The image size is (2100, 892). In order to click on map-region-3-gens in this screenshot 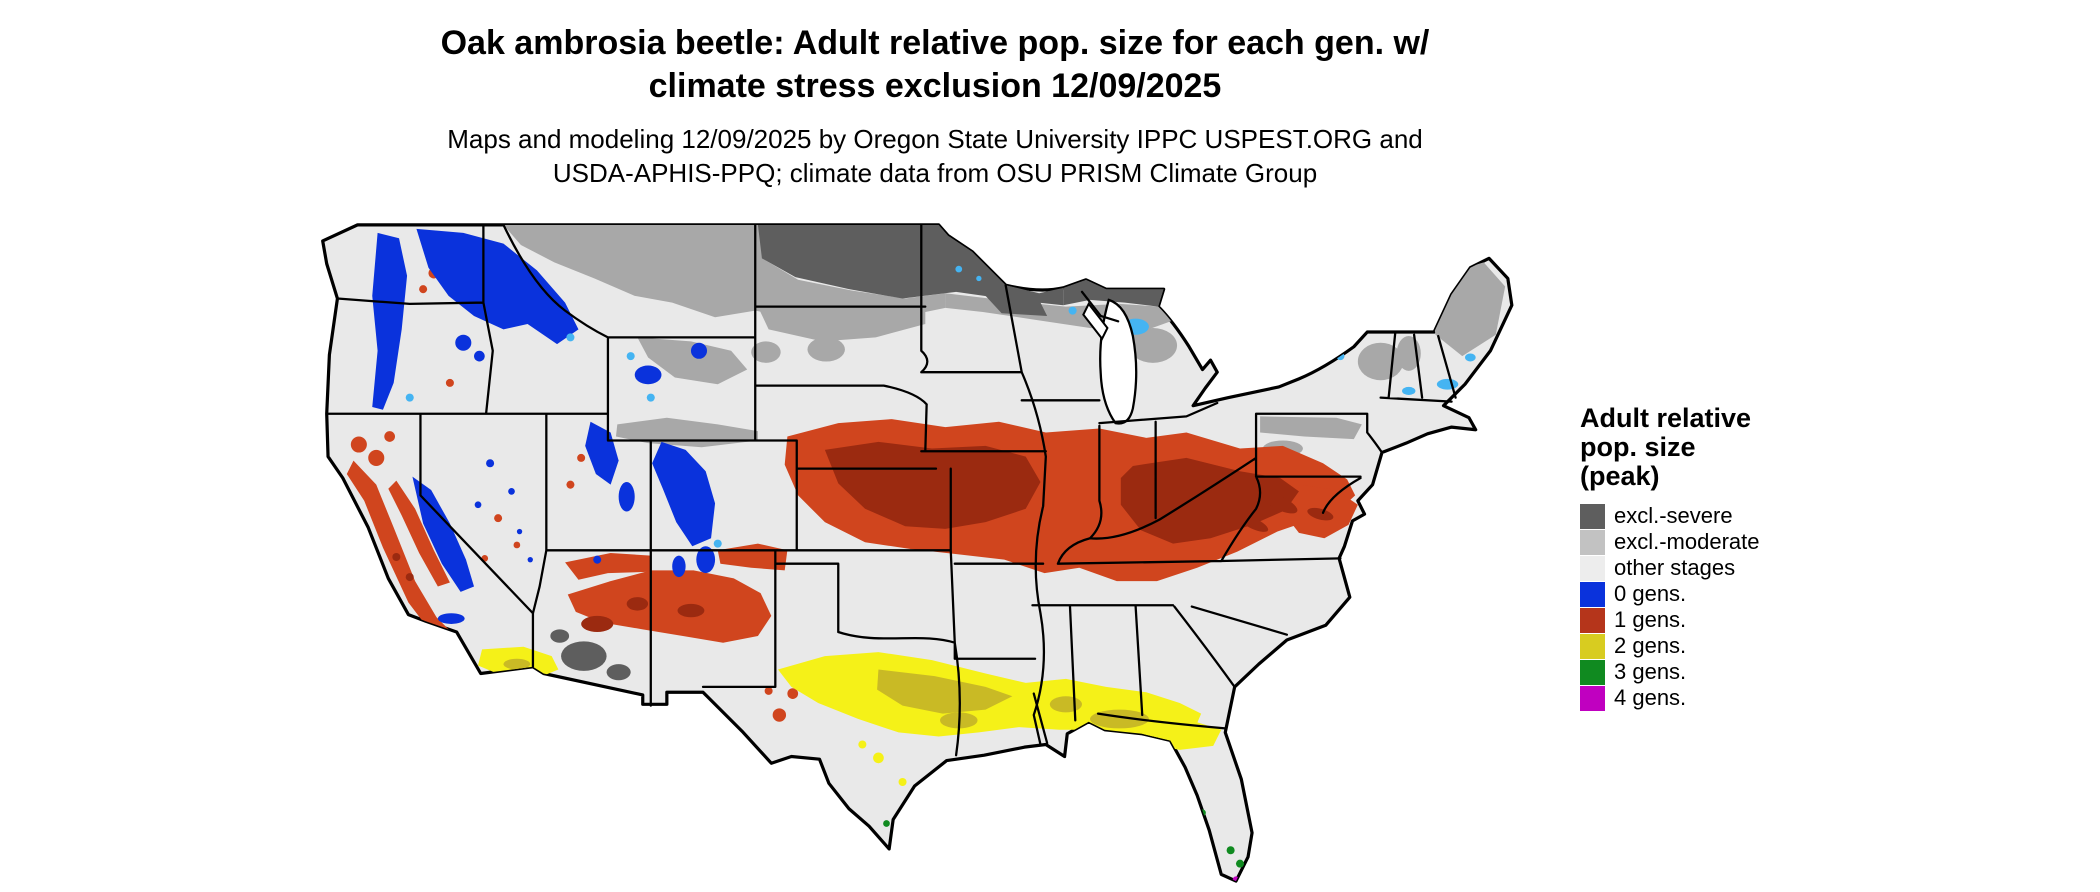, I will do `click(1064, 832)`.